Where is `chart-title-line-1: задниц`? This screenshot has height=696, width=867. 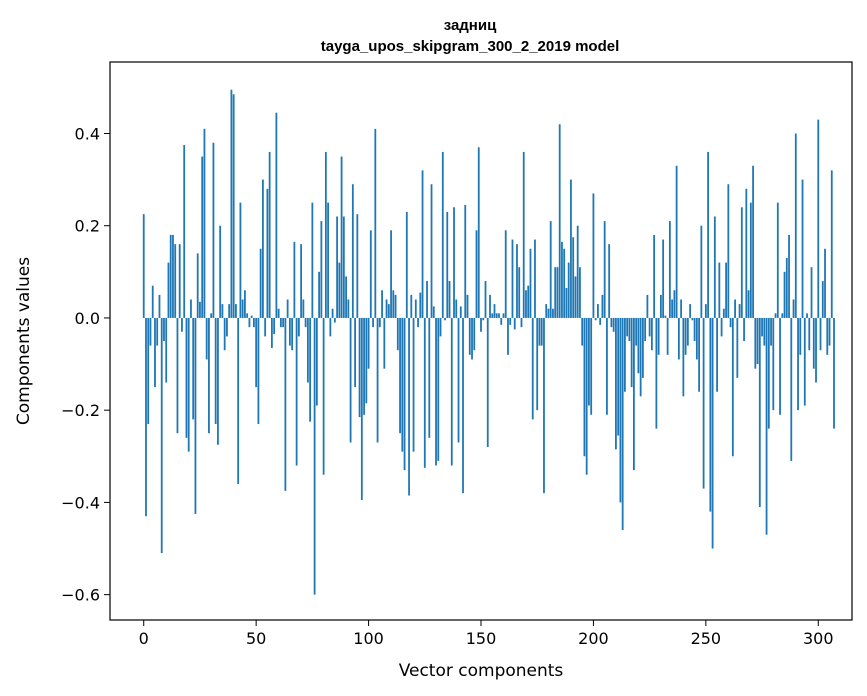
chart-title-line-1: задниц is located at coordinates (470, 25).